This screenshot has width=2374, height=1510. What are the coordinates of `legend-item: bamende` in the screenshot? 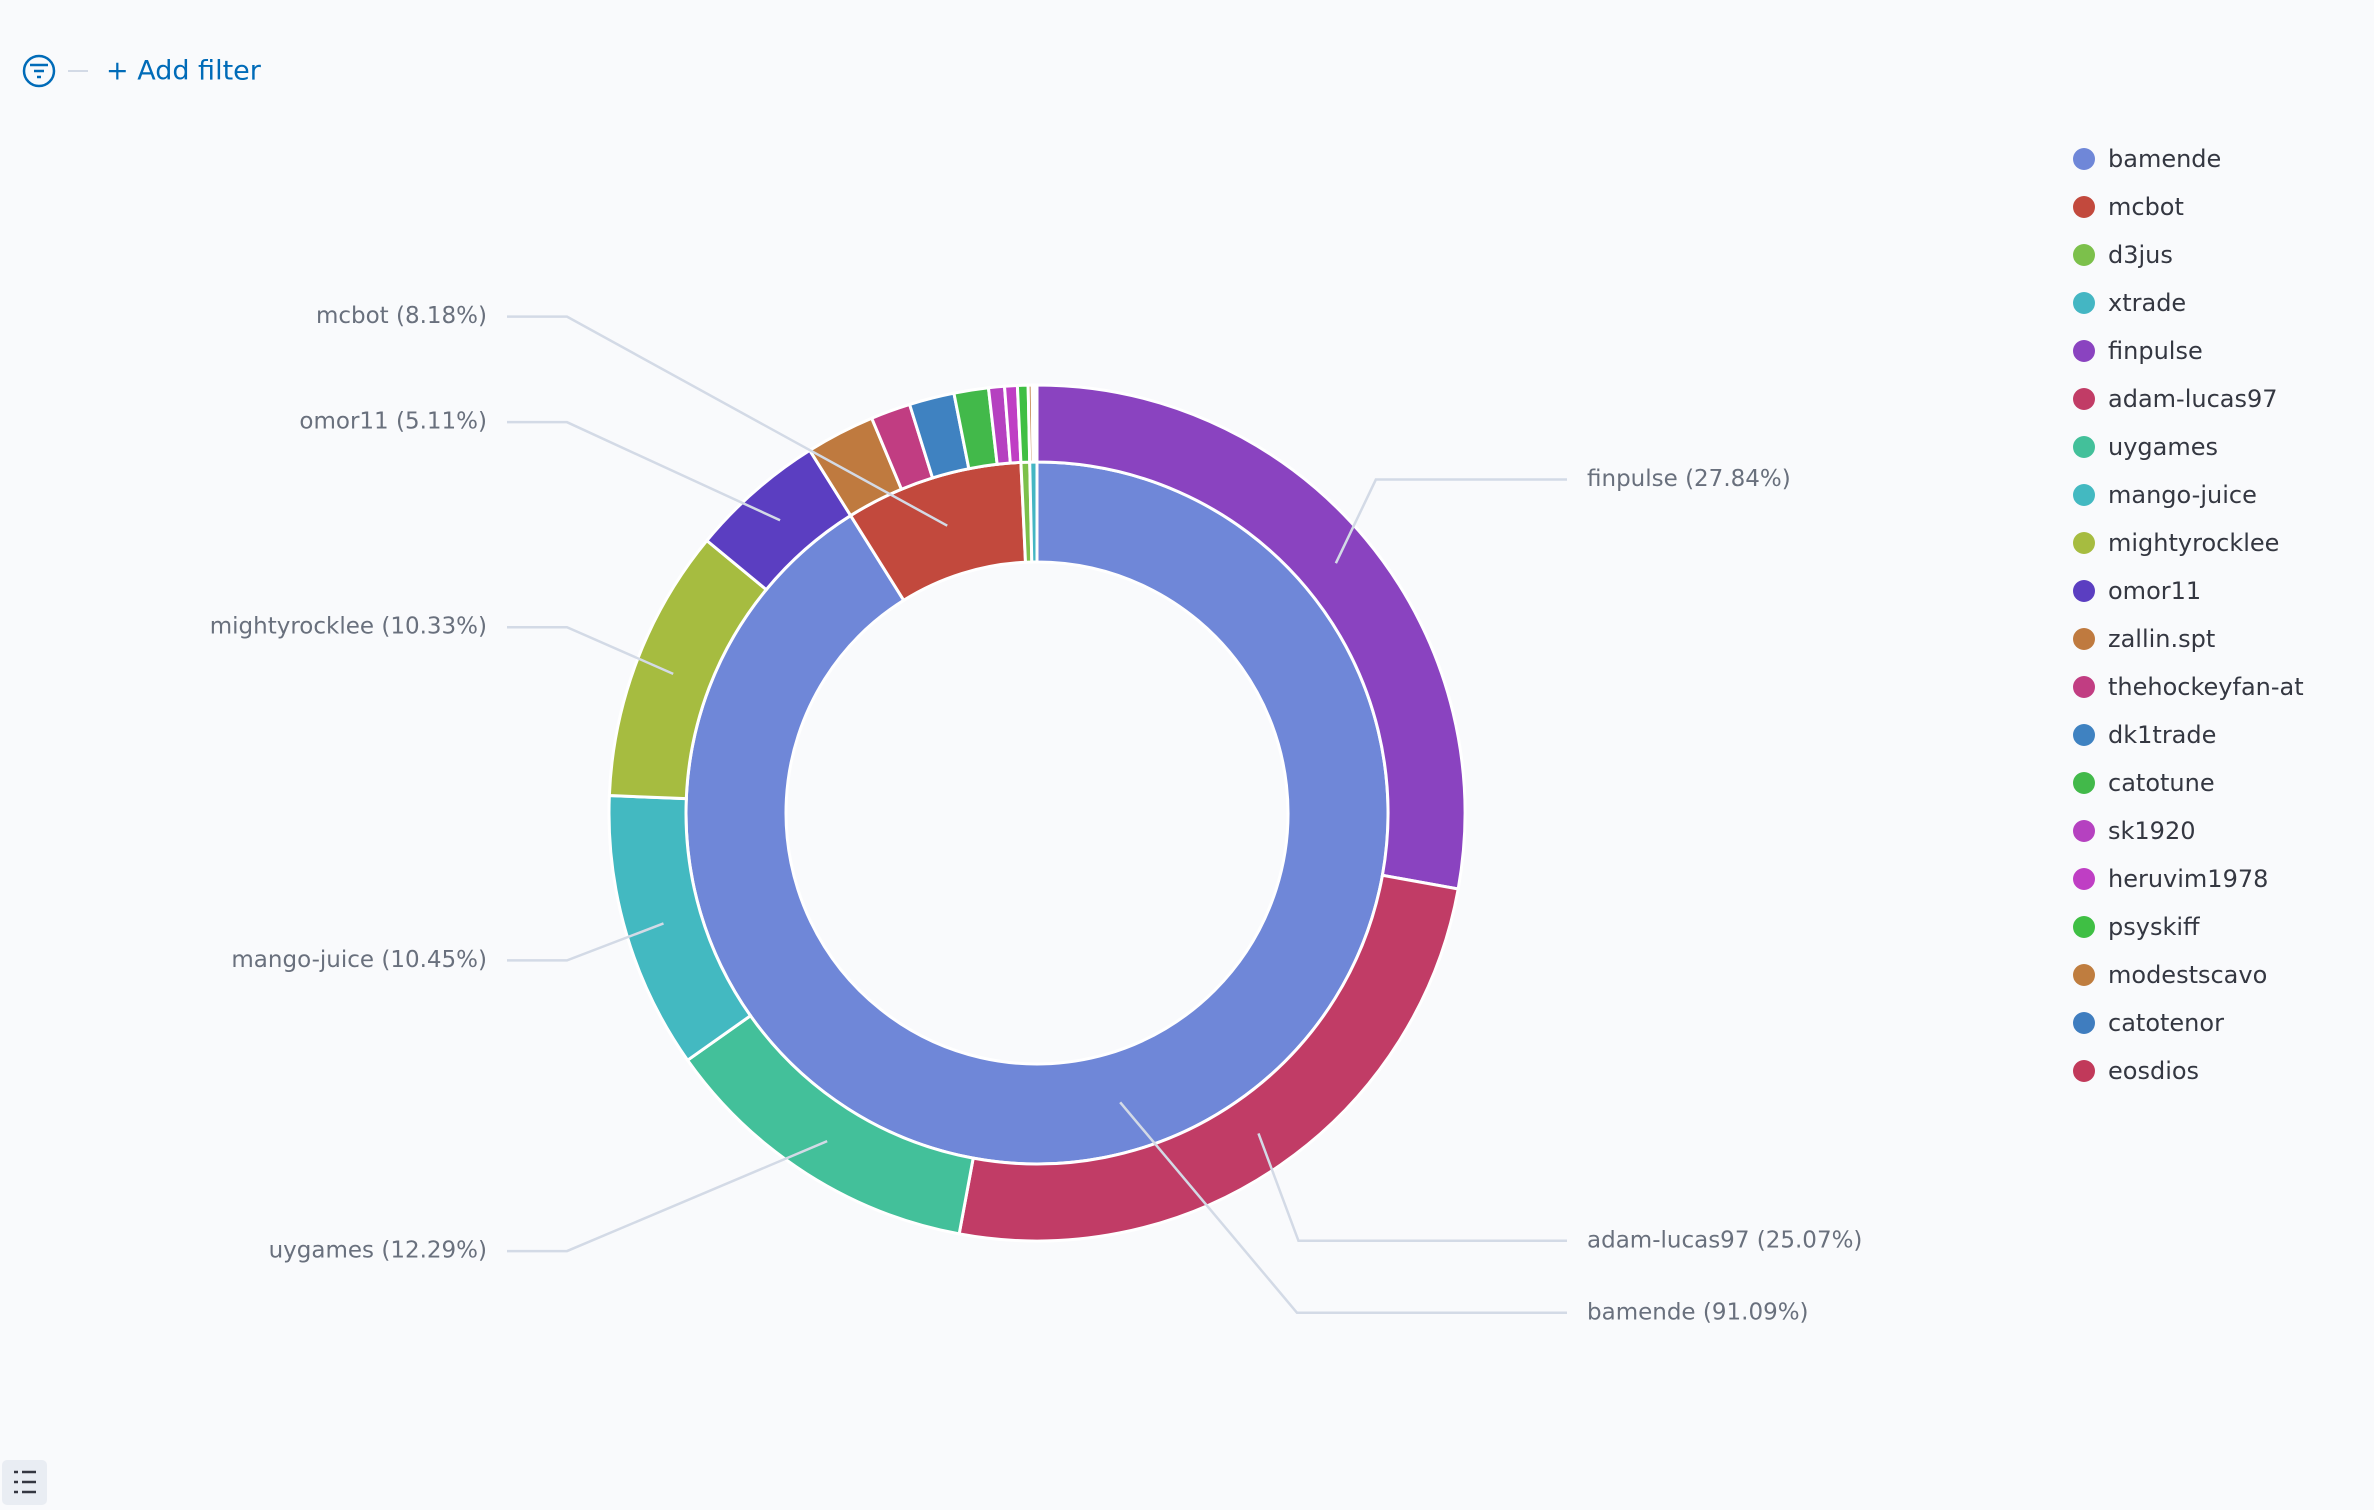 It's located at (2147, 159).